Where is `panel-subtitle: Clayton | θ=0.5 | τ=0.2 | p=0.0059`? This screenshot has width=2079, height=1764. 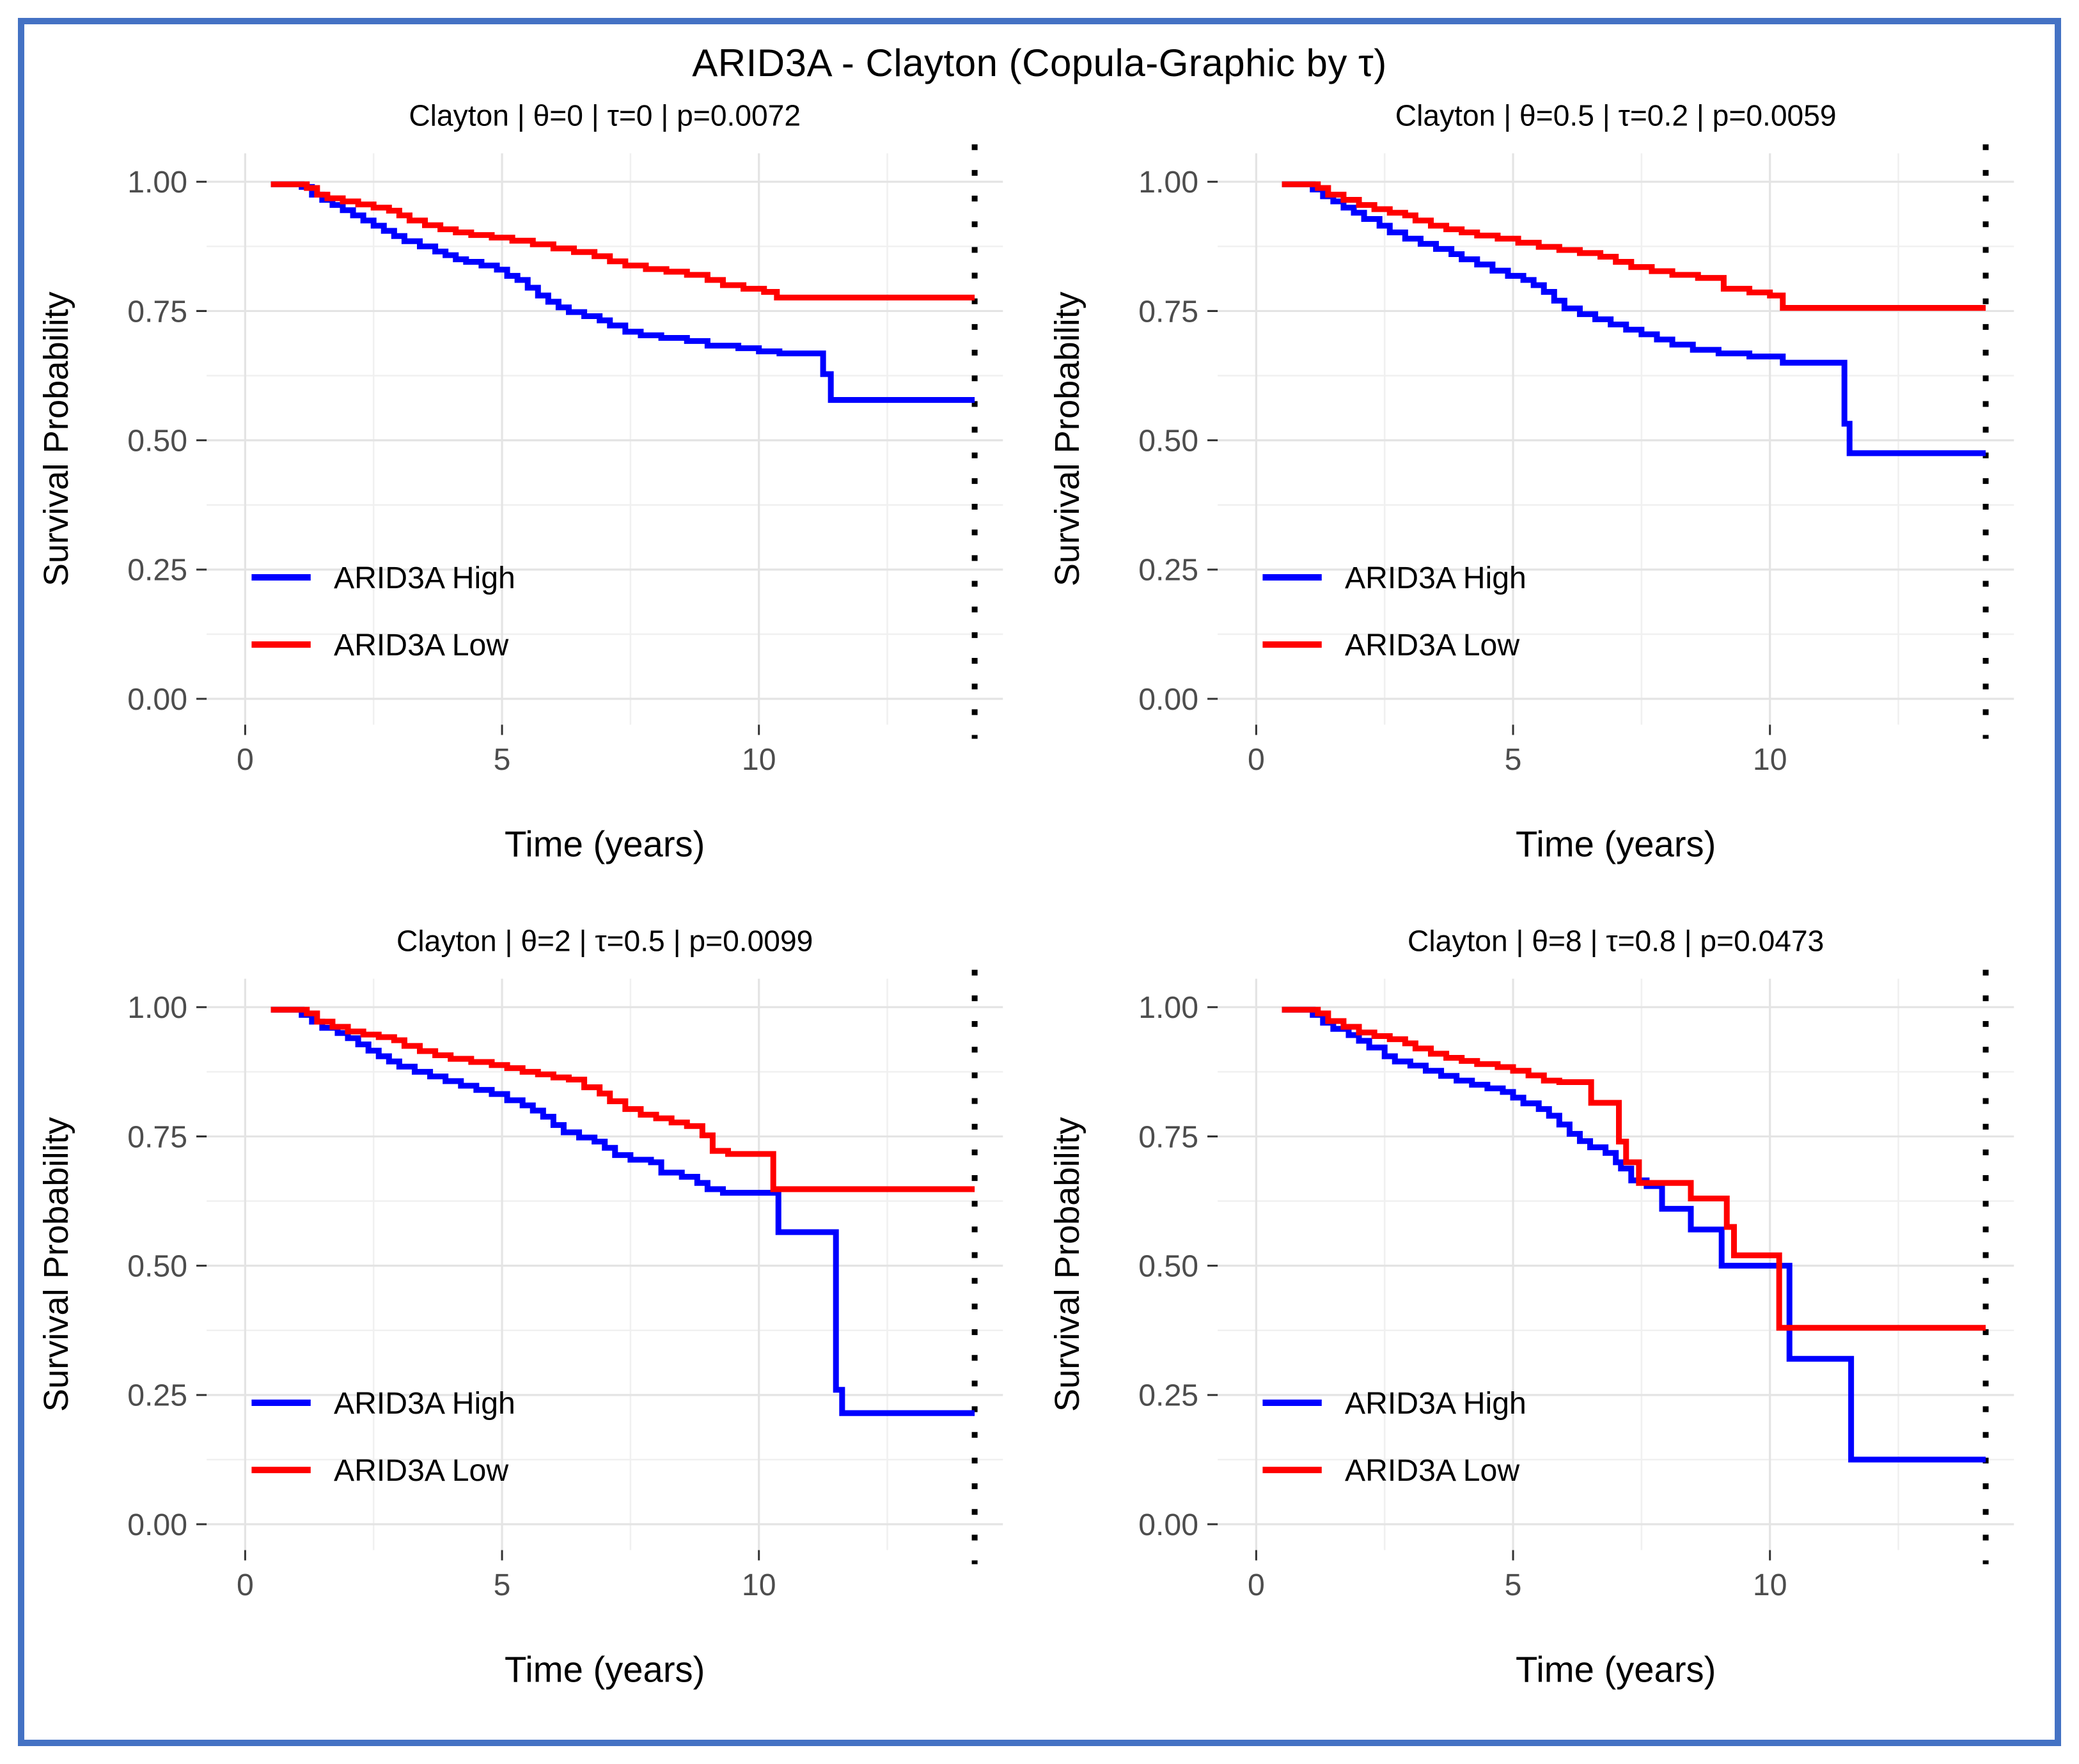
panel-subtitle: Clayton | θ=0.5 | τ=0.2 | p=0.0059 is located at coordinates (1615, 116).